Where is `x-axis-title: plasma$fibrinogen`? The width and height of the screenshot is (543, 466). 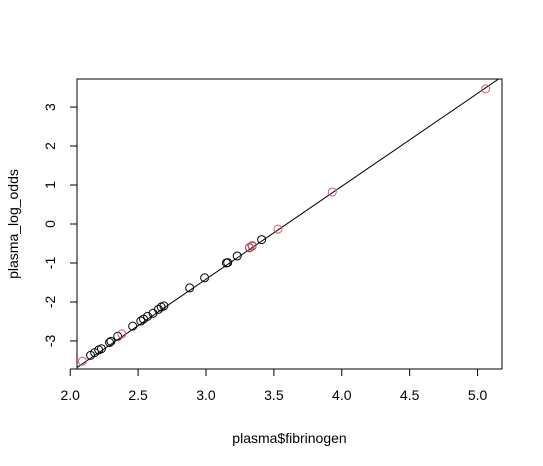
x-axis-title: plasma$fibrinogen is located at coordinates (289, 438).